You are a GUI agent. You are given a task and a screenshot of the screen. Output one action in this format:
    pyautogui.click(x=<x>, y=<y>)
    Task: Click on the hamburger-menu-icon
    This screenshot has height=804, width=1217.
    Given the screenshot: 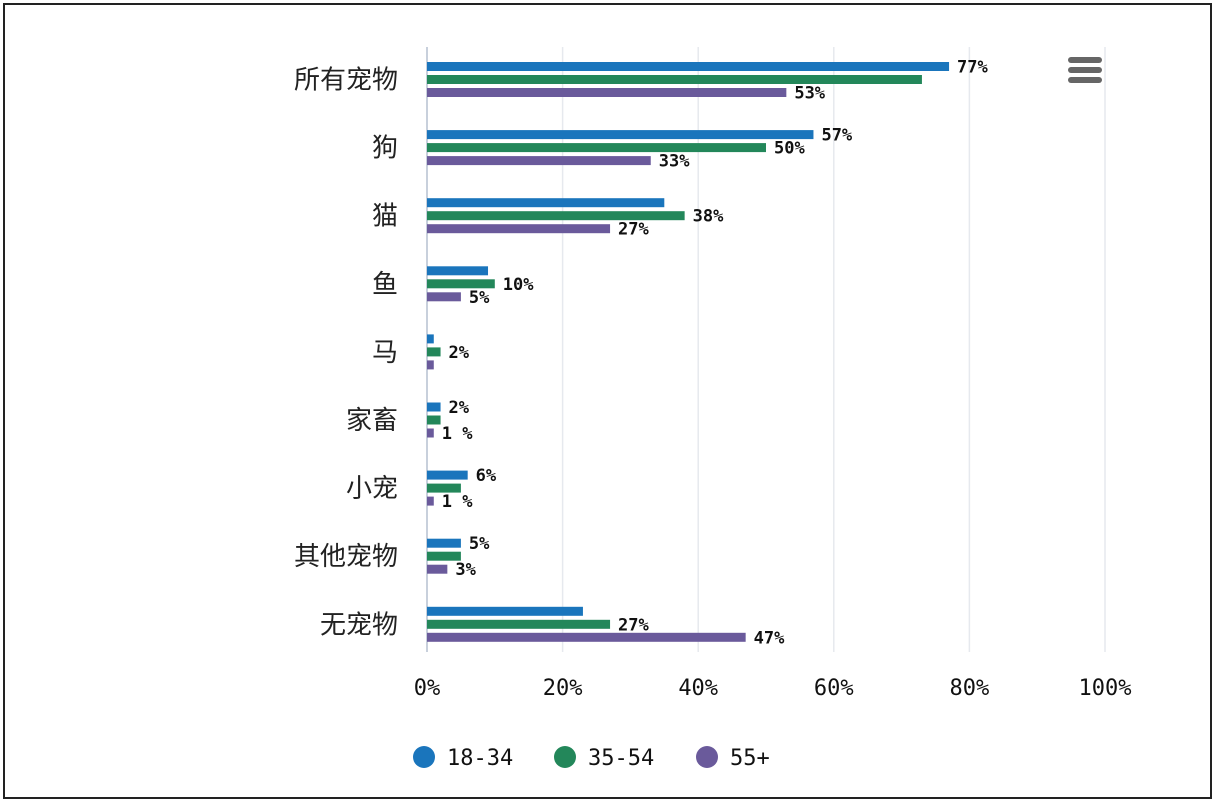 What is the action you would take?
    pyautogui.click(x=1085, y=70)
    